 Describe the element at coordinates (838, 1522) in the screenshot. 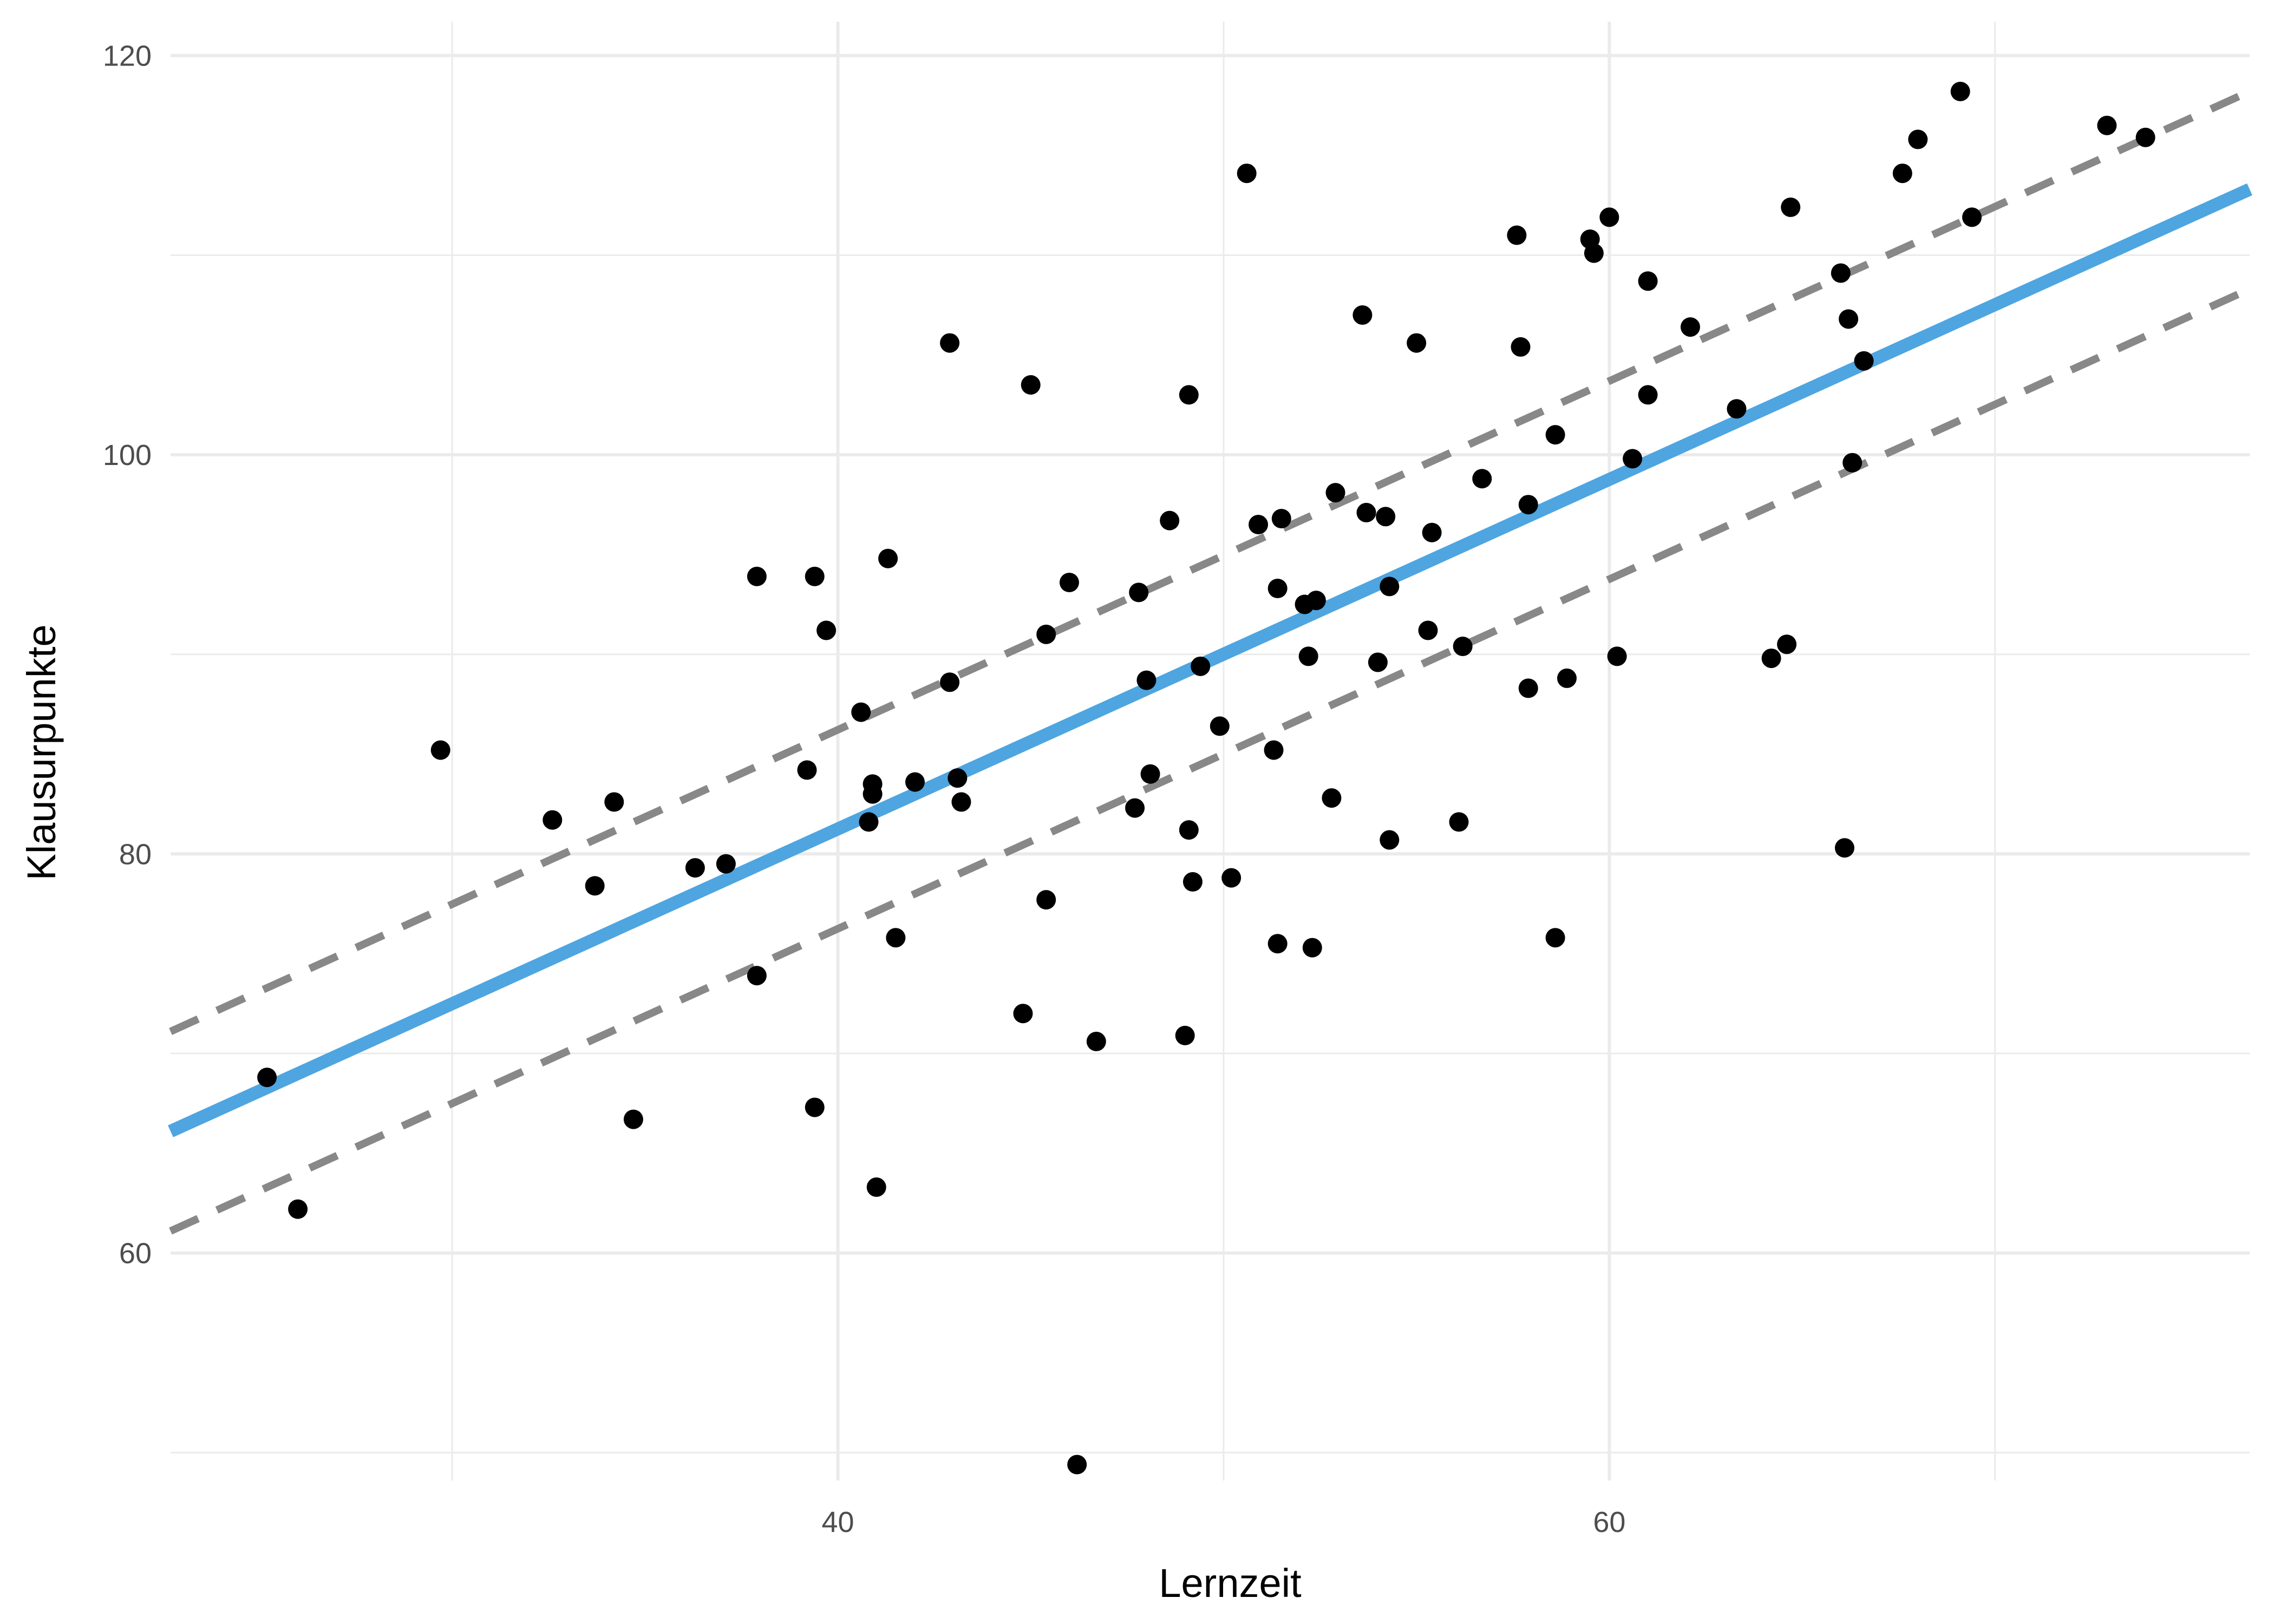

I see `x-tick-label: 40` at that location.